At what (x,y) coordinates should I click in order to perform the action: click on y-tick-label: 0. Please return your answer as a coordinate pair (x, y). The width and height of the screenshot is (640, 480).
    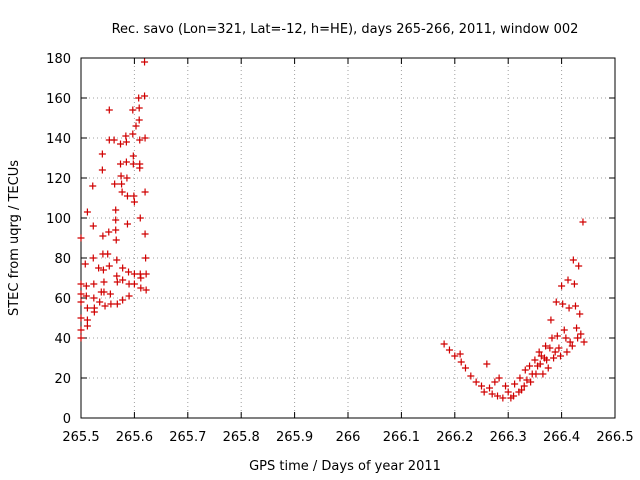
    Looking at the image, I should click on (67, 419).